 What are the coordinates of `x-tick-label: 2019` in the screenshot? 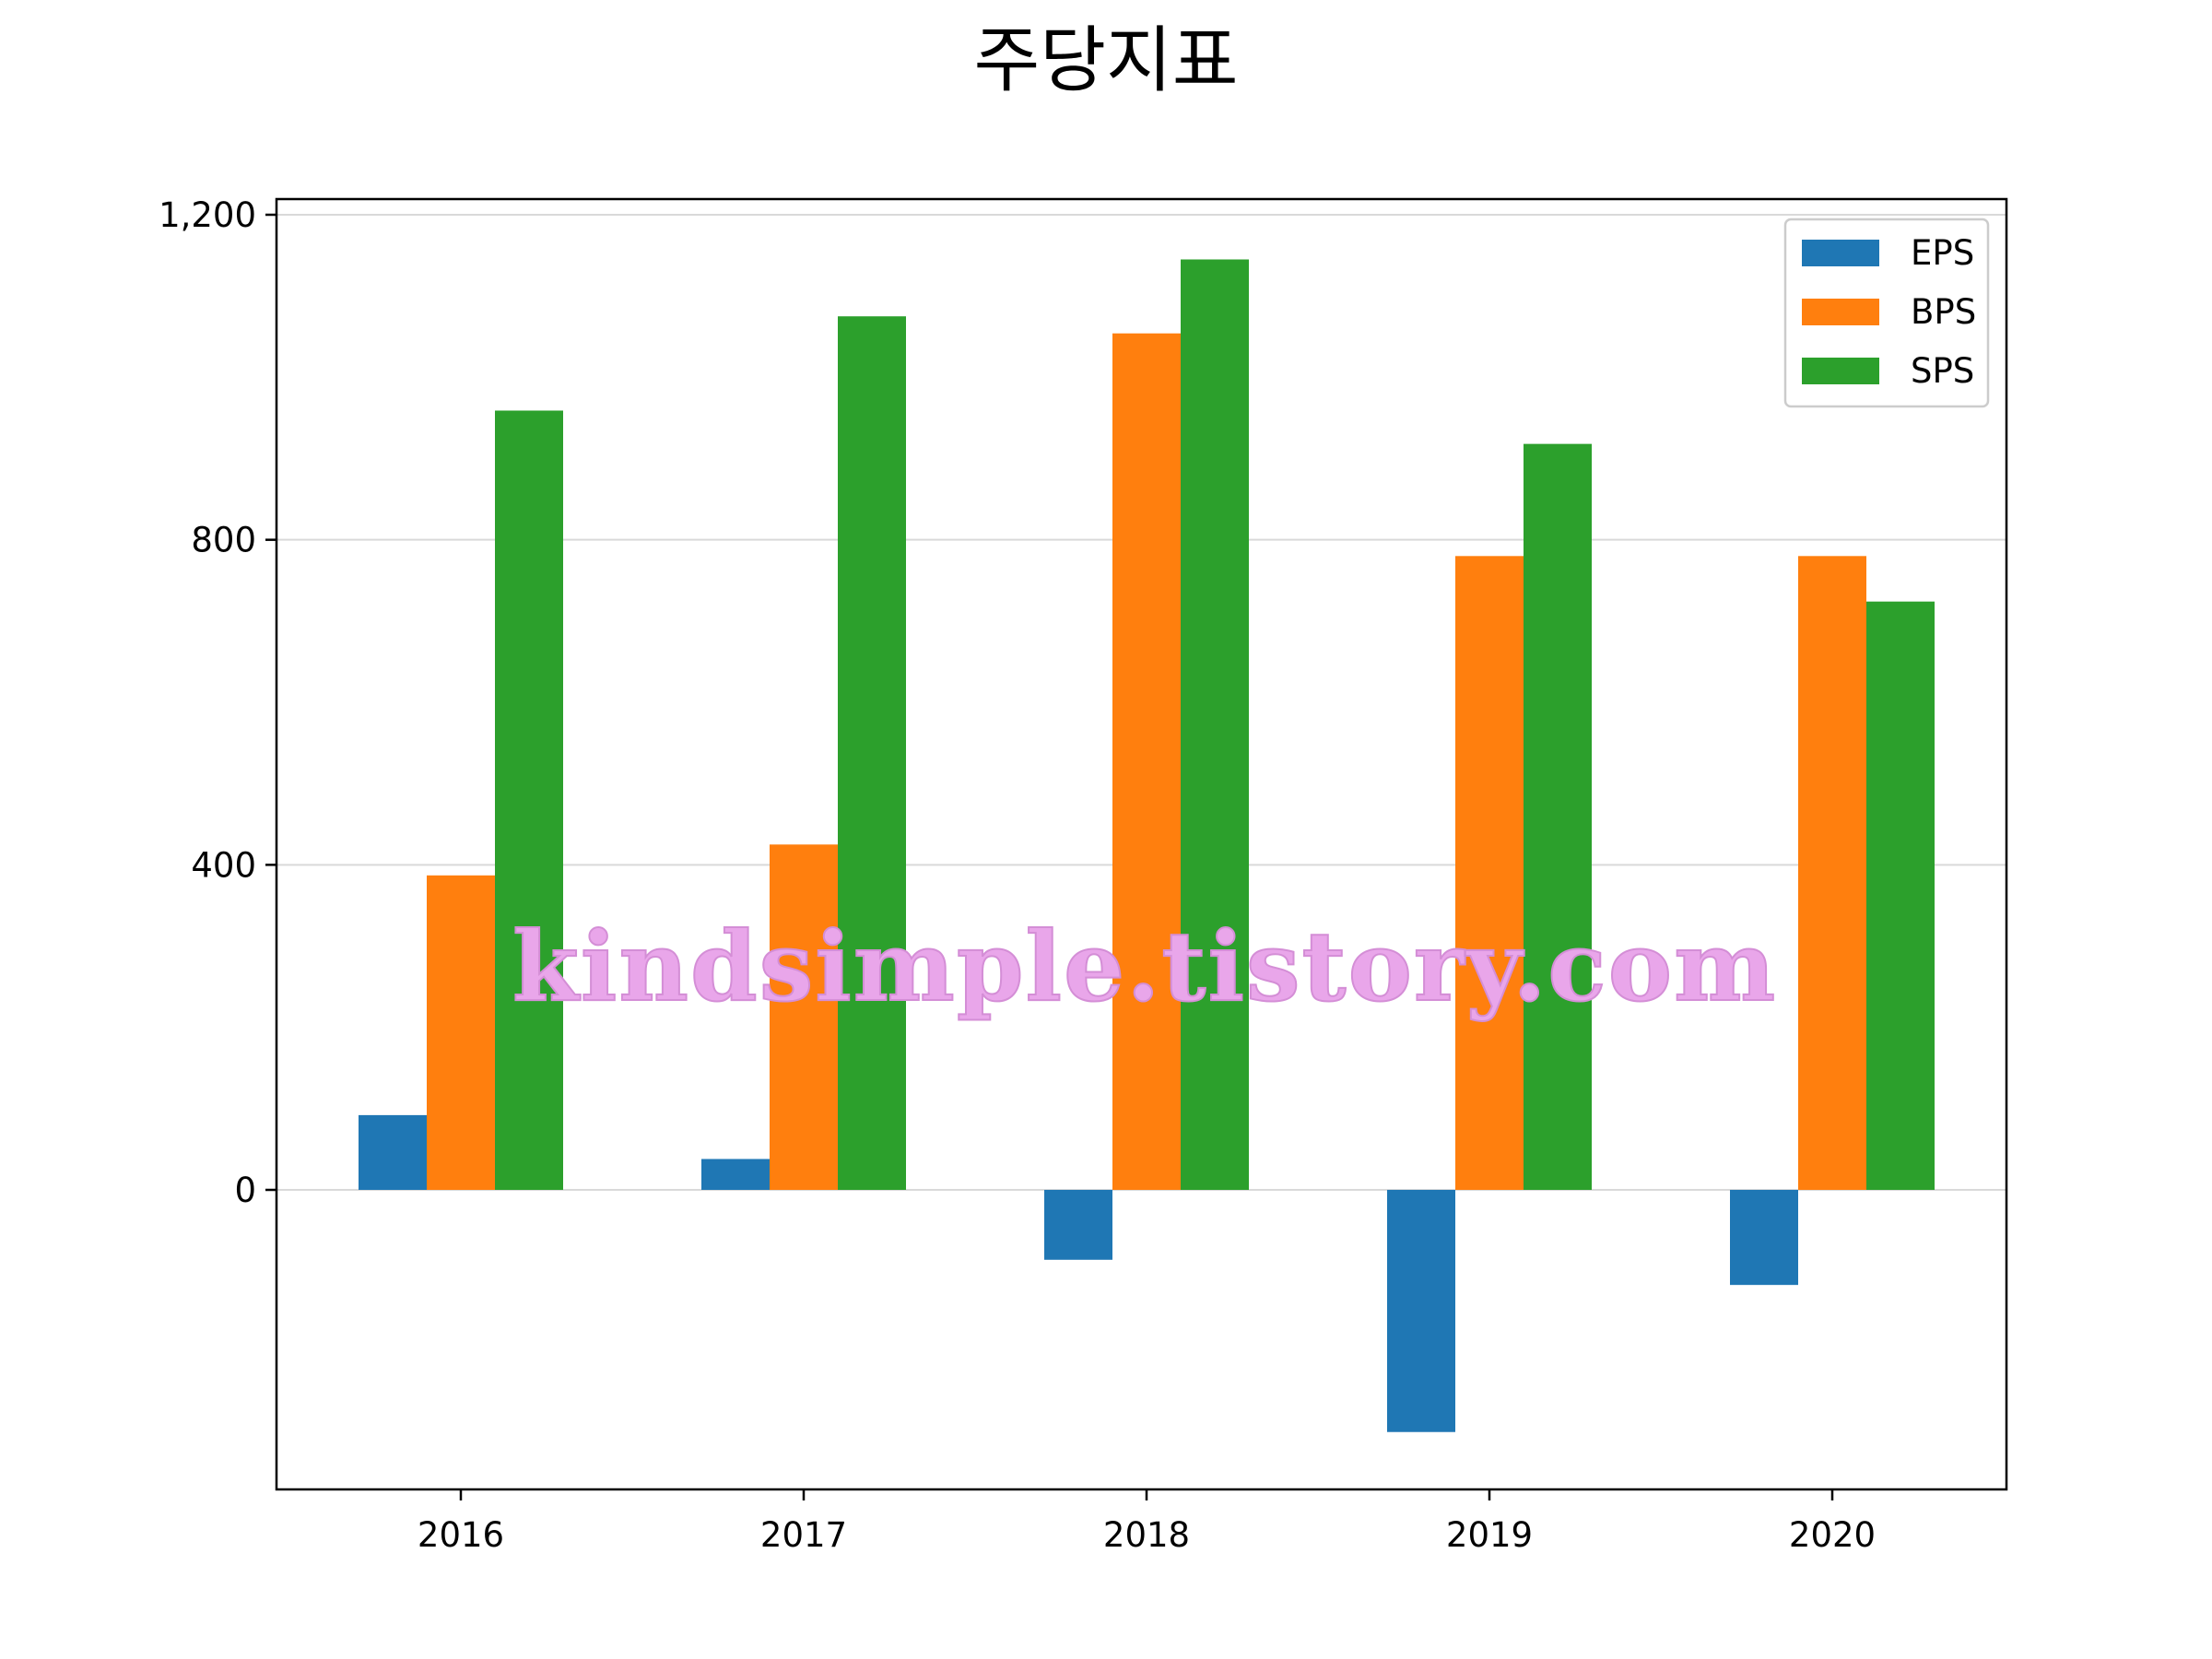 It's located at (1489, 1535).